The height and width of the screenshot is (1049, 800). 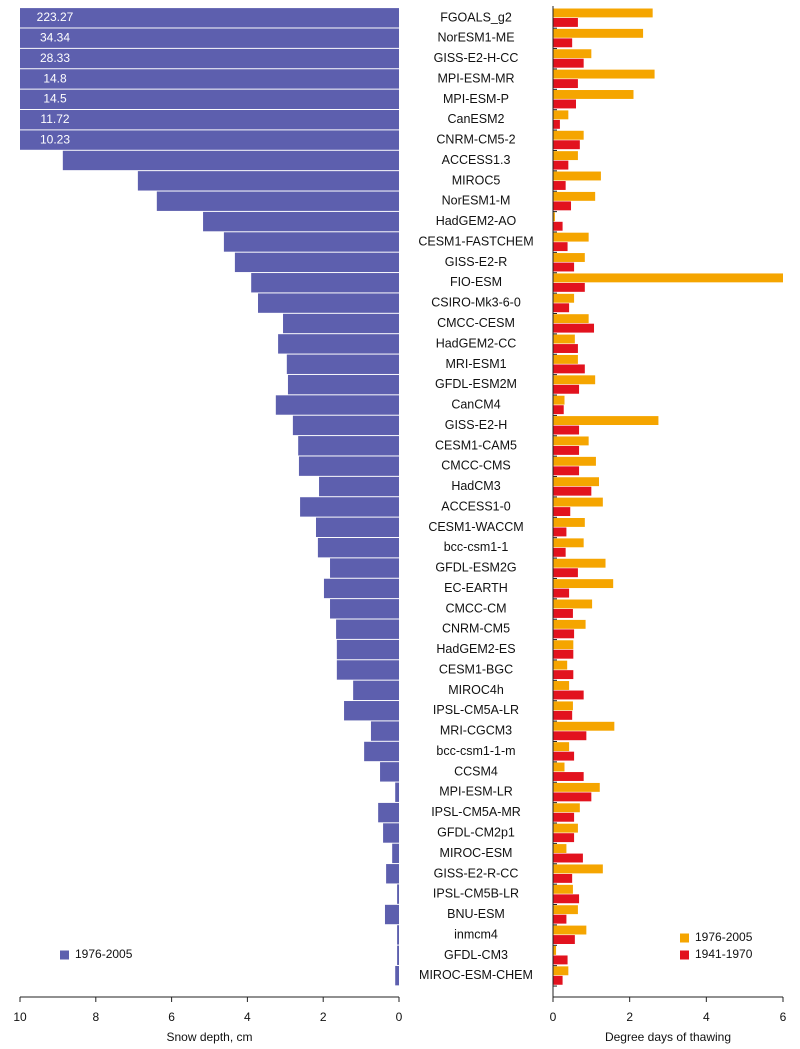 I want to click on category-label: CanESM2, so click(x=476, y=119).